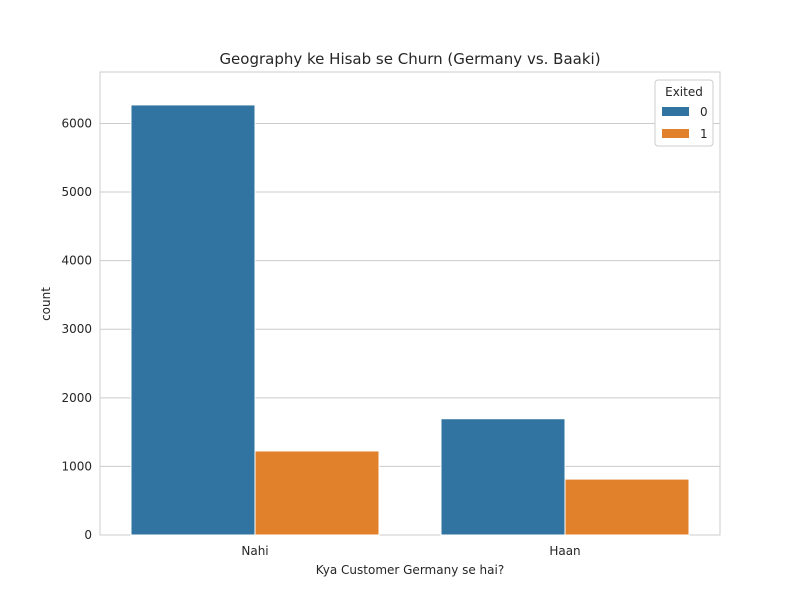 The height and width of the screenshot is (600, 800). Describe the element at coordinates (76, 192) in the screenshot. I see `y-tick-label: 5000` at that location.